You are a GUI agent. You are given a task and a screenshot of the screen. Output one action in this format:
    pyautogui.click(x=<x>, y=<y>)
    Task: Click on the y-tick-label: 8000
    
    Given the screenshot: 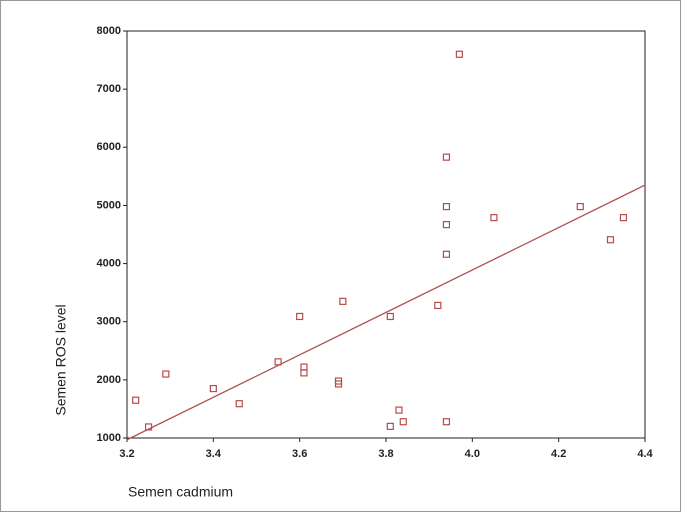 What is the action you would take?
    pyautogui.click(x=109, y=31)
    